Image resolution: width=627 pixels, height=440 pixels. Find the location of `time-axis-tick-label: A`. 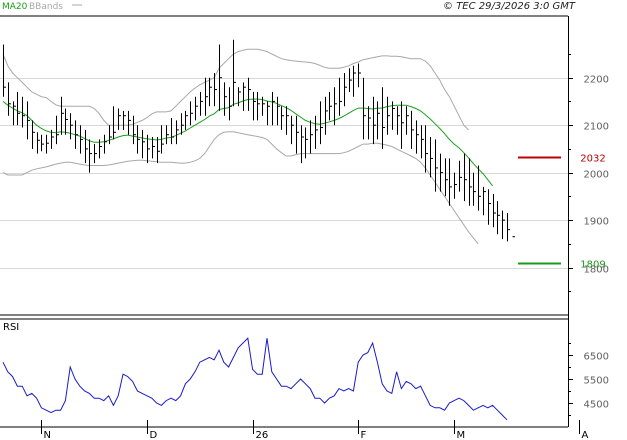

time-axis-tick-label: A is located at coordinates (585, 435).